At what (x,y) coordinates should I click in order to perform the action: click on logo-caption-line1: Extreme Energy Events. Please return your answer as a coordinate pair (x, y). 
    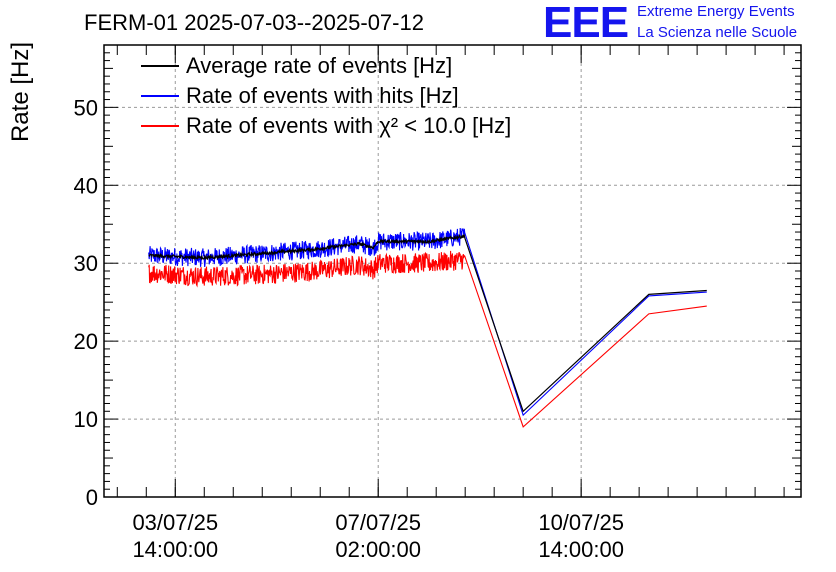
    Looking at the image, I should click on (716, 11).